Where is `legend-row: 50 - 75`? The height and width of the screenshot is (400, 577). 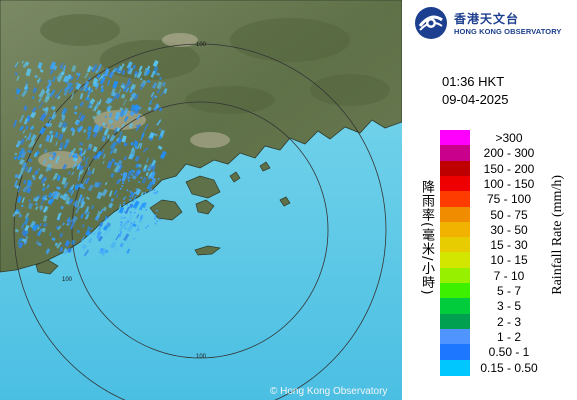 legend-row: 50 - 75 is located at coordinates (505, 214).